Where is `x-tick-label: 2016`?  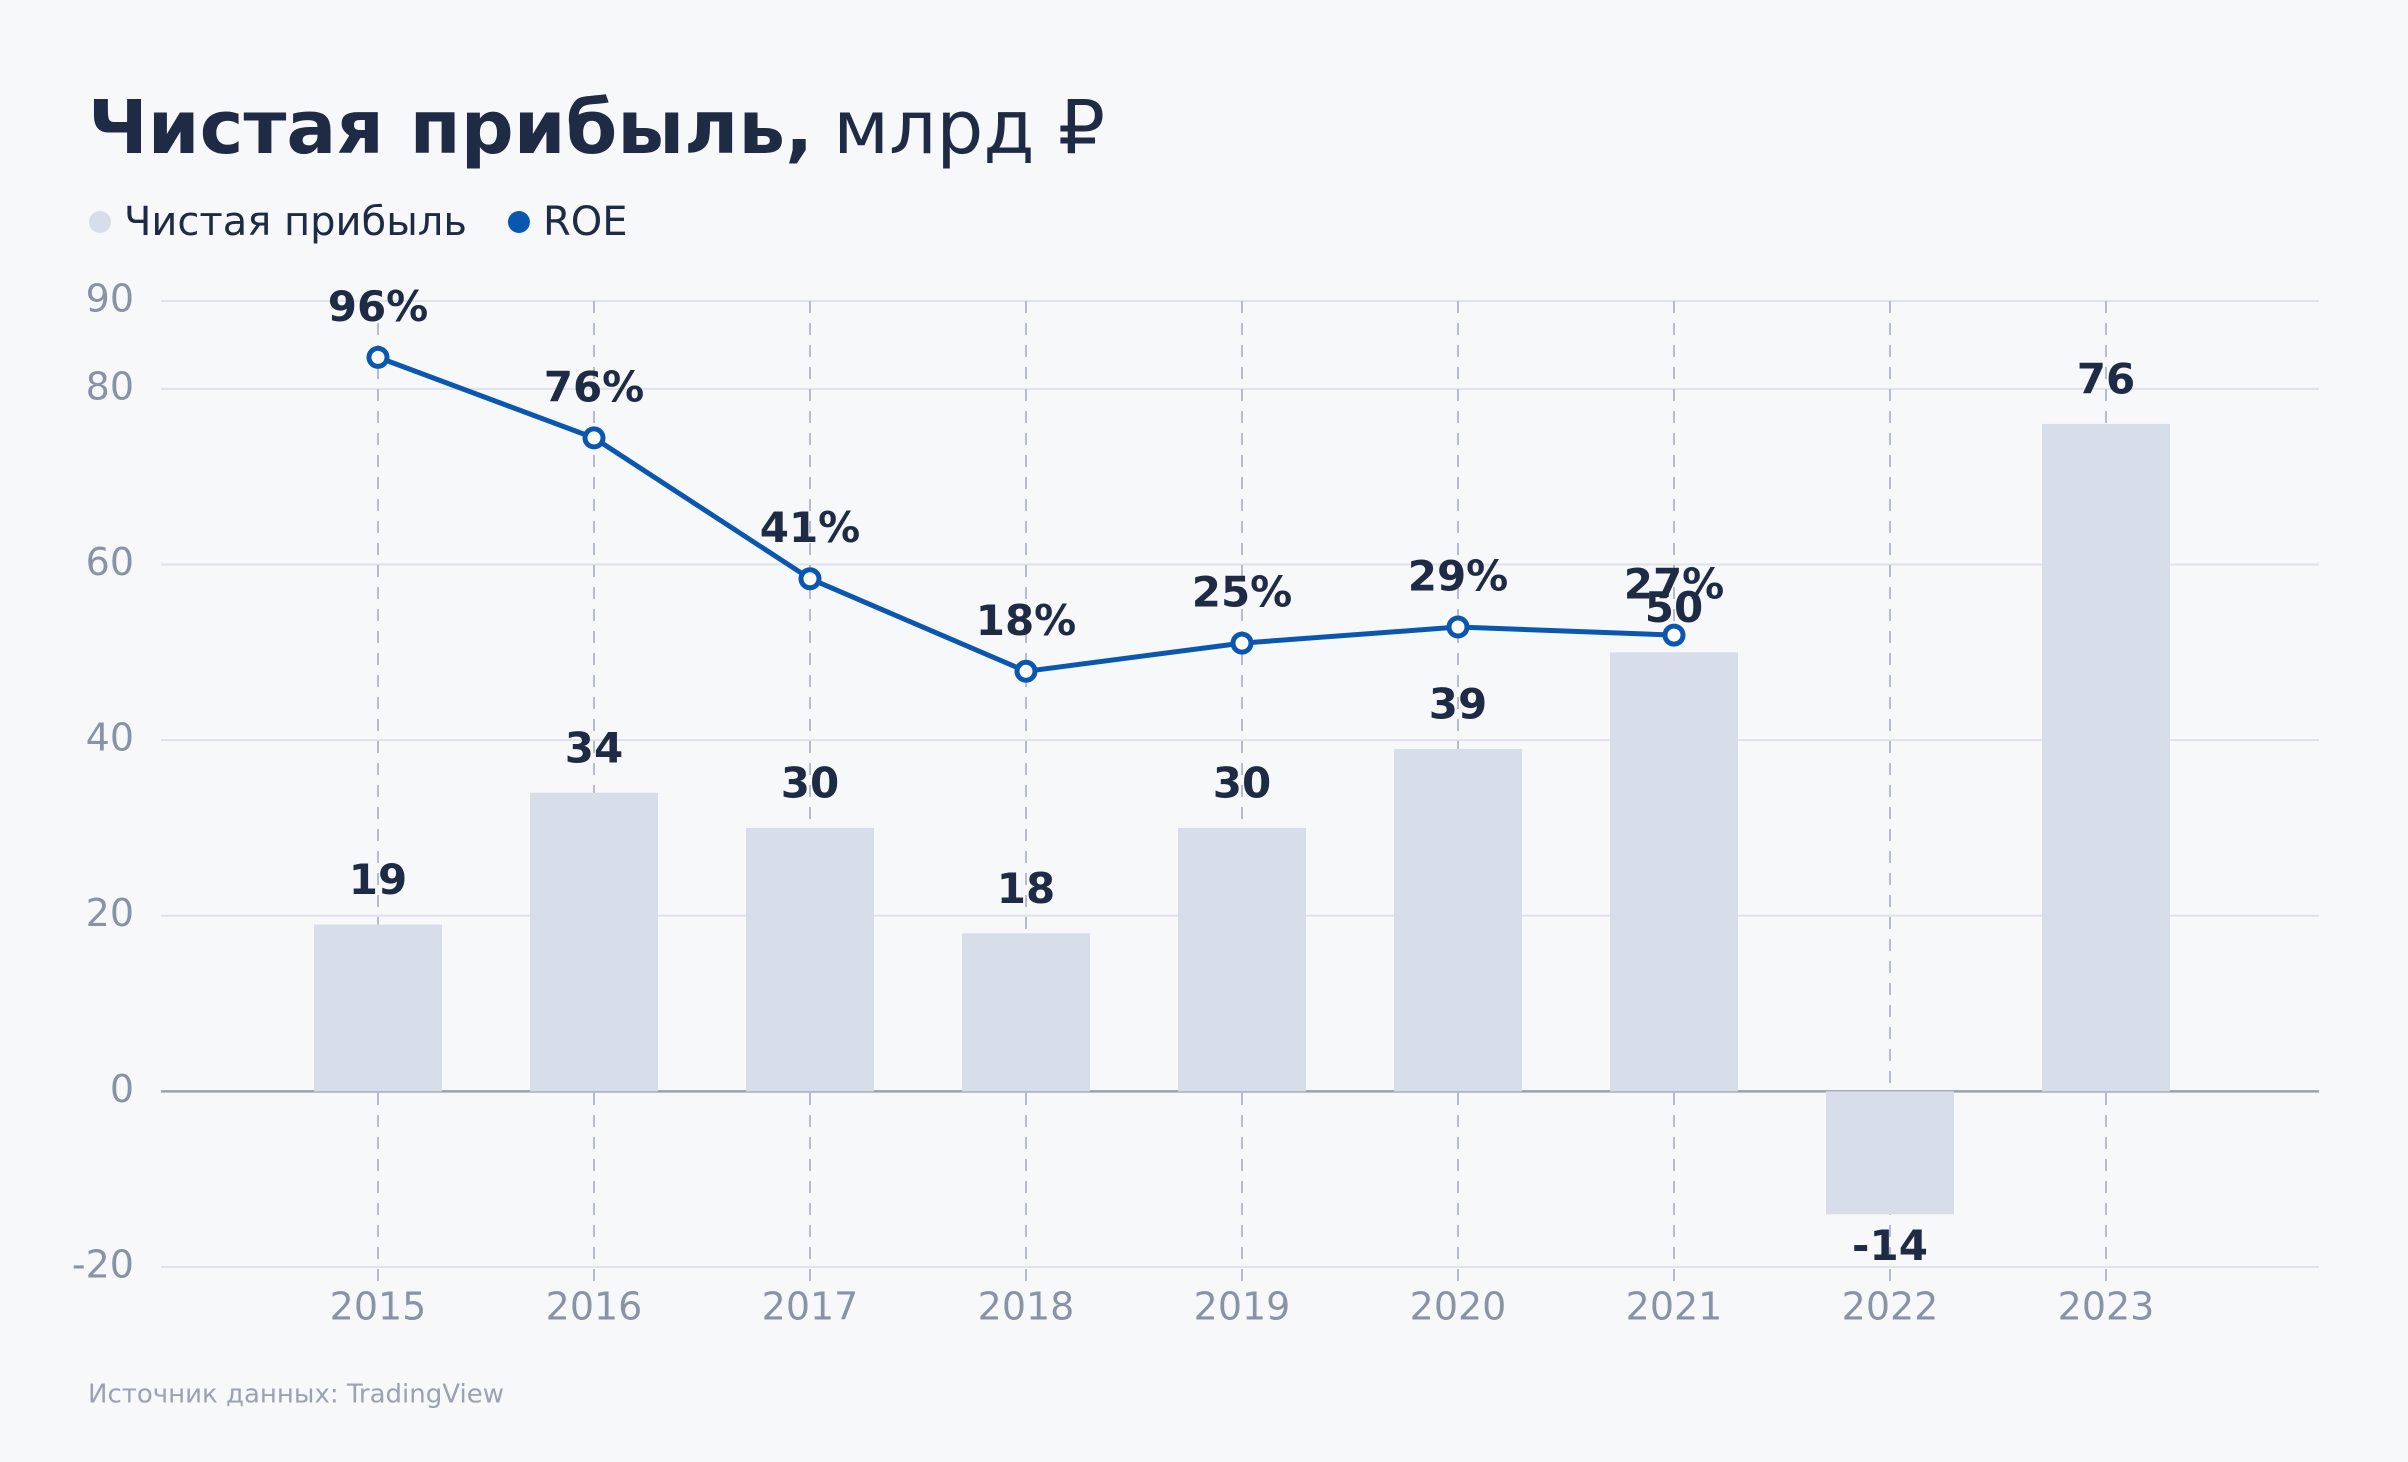
x-tick-label: 2016 is located at coordinates (594, 1307).